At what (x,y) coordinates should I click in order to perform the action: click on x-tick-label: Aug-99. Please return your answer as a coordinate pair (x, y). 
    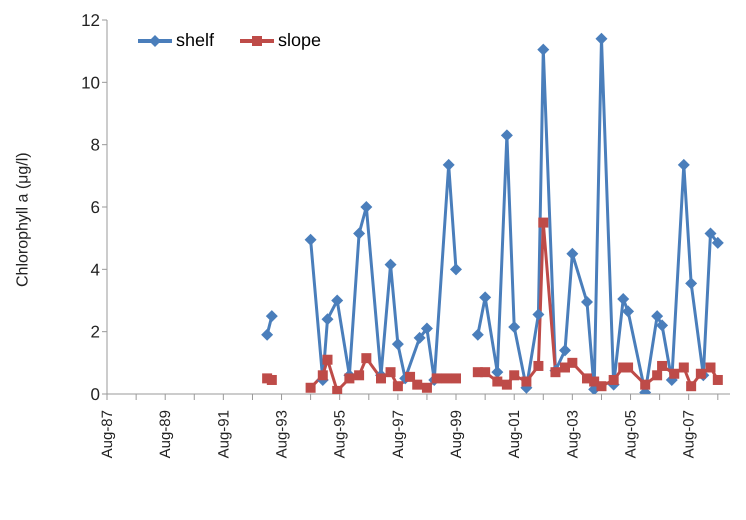
    Looking at the image, I should click on (457, 434).